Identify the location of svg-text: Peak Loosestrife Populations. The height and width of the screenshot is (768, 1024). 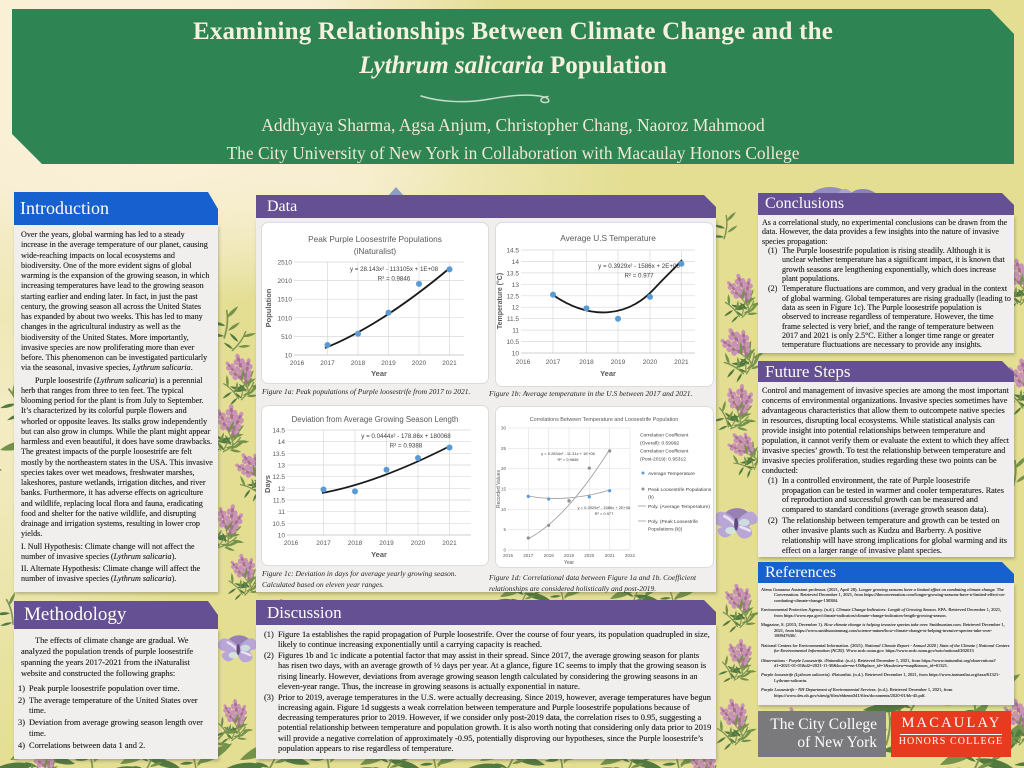
(680, 490).